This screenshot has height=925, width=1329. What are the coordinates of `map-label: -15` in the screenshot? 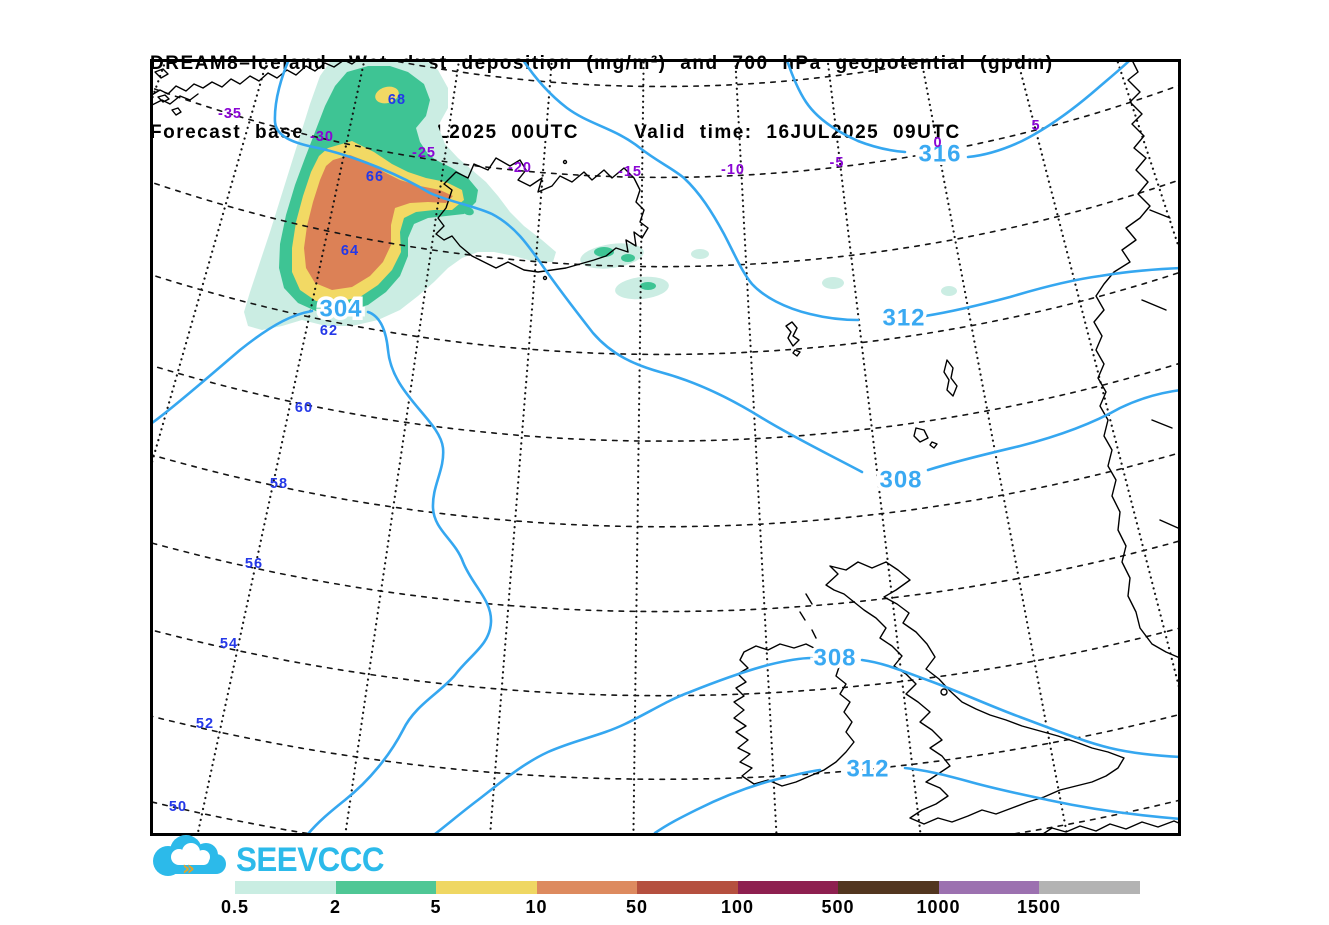 It's located at (630, 172).